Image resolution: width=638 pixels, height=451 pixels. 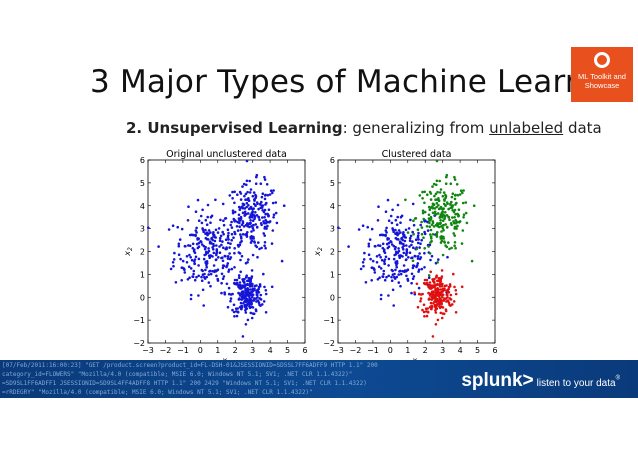 I want to click on y-tick-label: 3, so click(x=142, y=229).